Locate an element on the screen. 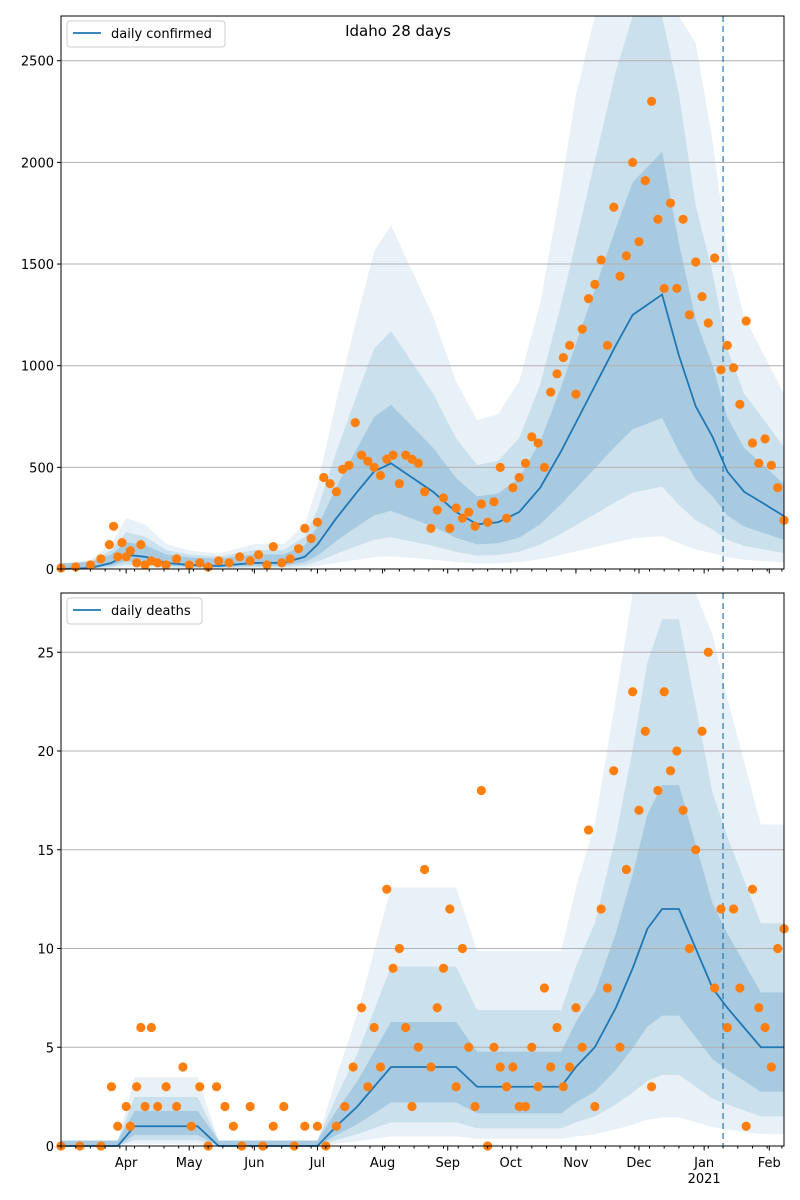  bot-ytick-label: 20 is located at coordinates (45, 752).